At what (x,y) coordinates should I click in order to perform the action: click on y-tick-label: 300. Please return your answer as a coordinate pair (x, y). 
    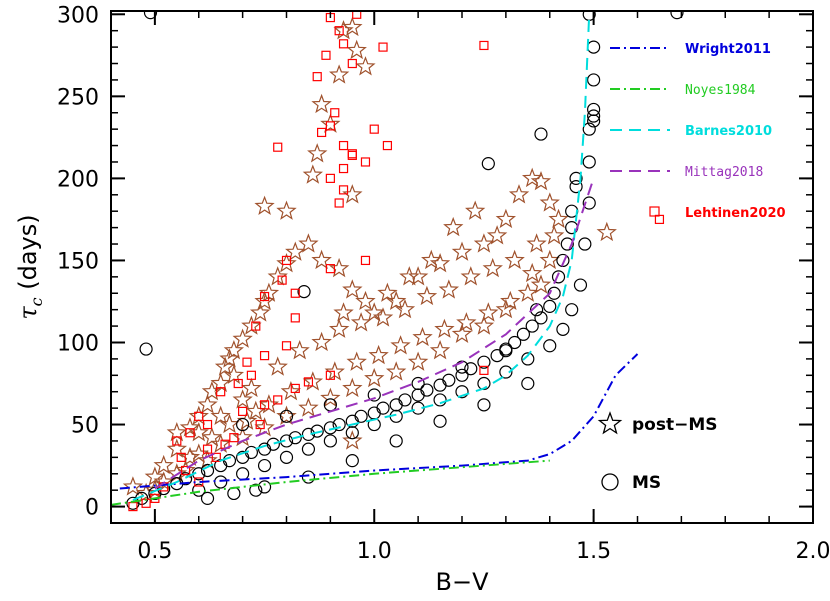
    Looking at the image, I should click on (78, 15).